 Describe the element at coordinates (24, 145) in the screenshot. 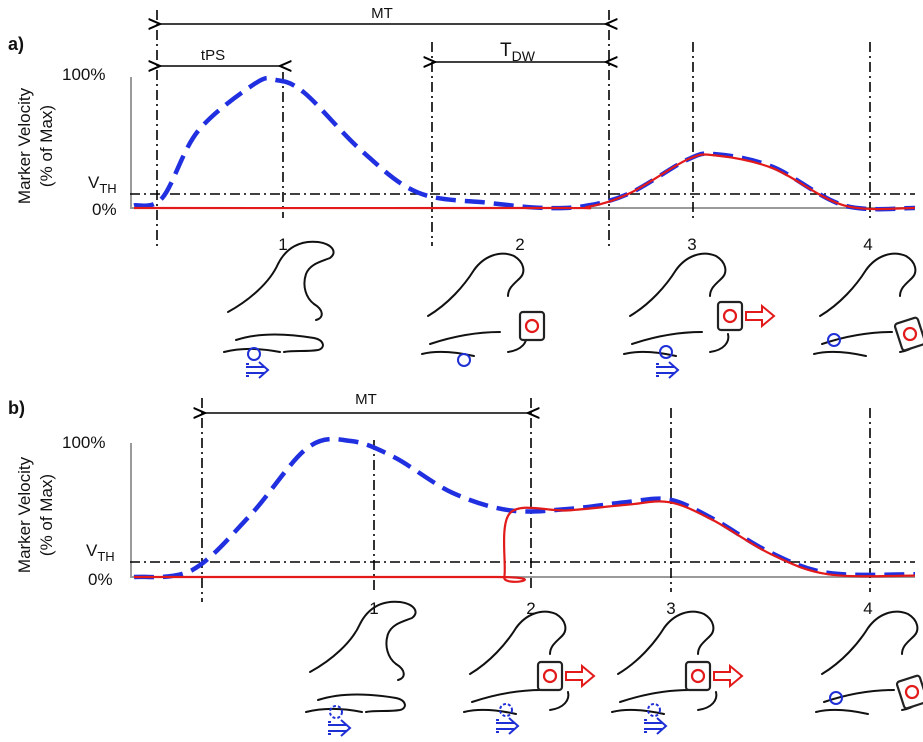

I see `panel-a-ylabel-line1: Marker Velocity` at that location.